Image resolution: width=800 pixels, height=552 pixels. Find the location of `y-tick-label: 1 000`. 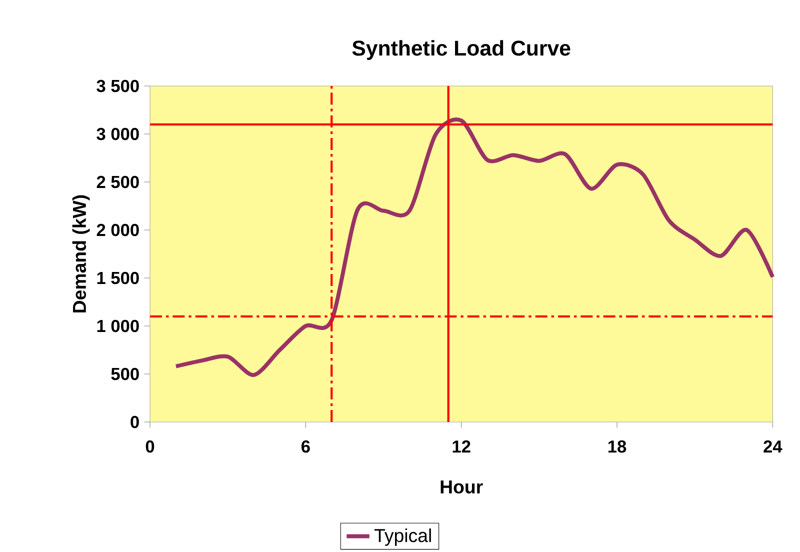

y-tick-label: 1 000 is located at coordinates (118, 326).